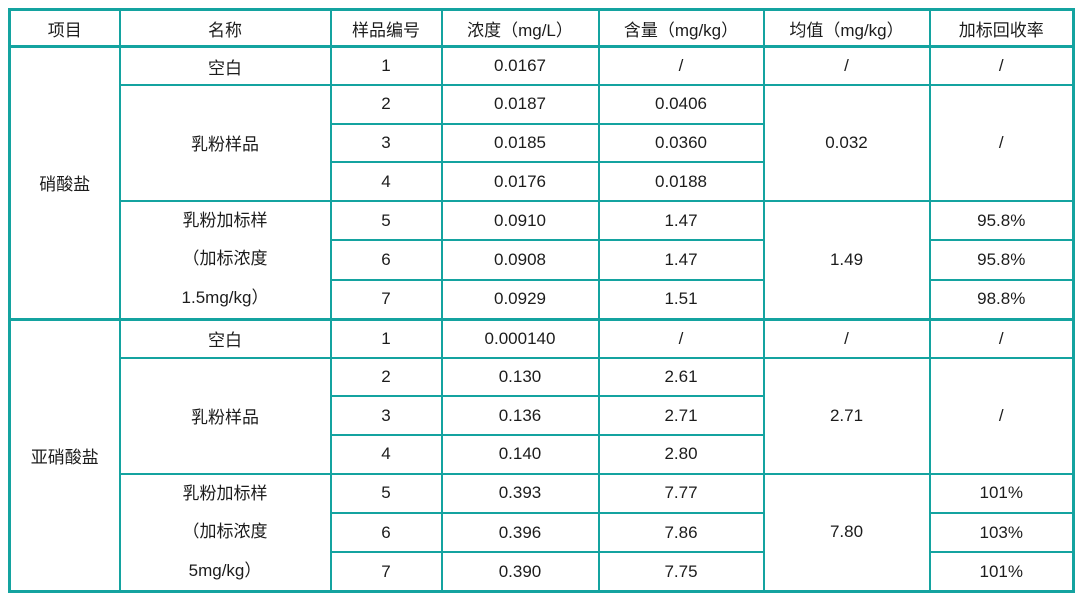 This screenshot has height=602, width=1080. I want to click on concentration-cell: 0.0187, so click(520, 104).